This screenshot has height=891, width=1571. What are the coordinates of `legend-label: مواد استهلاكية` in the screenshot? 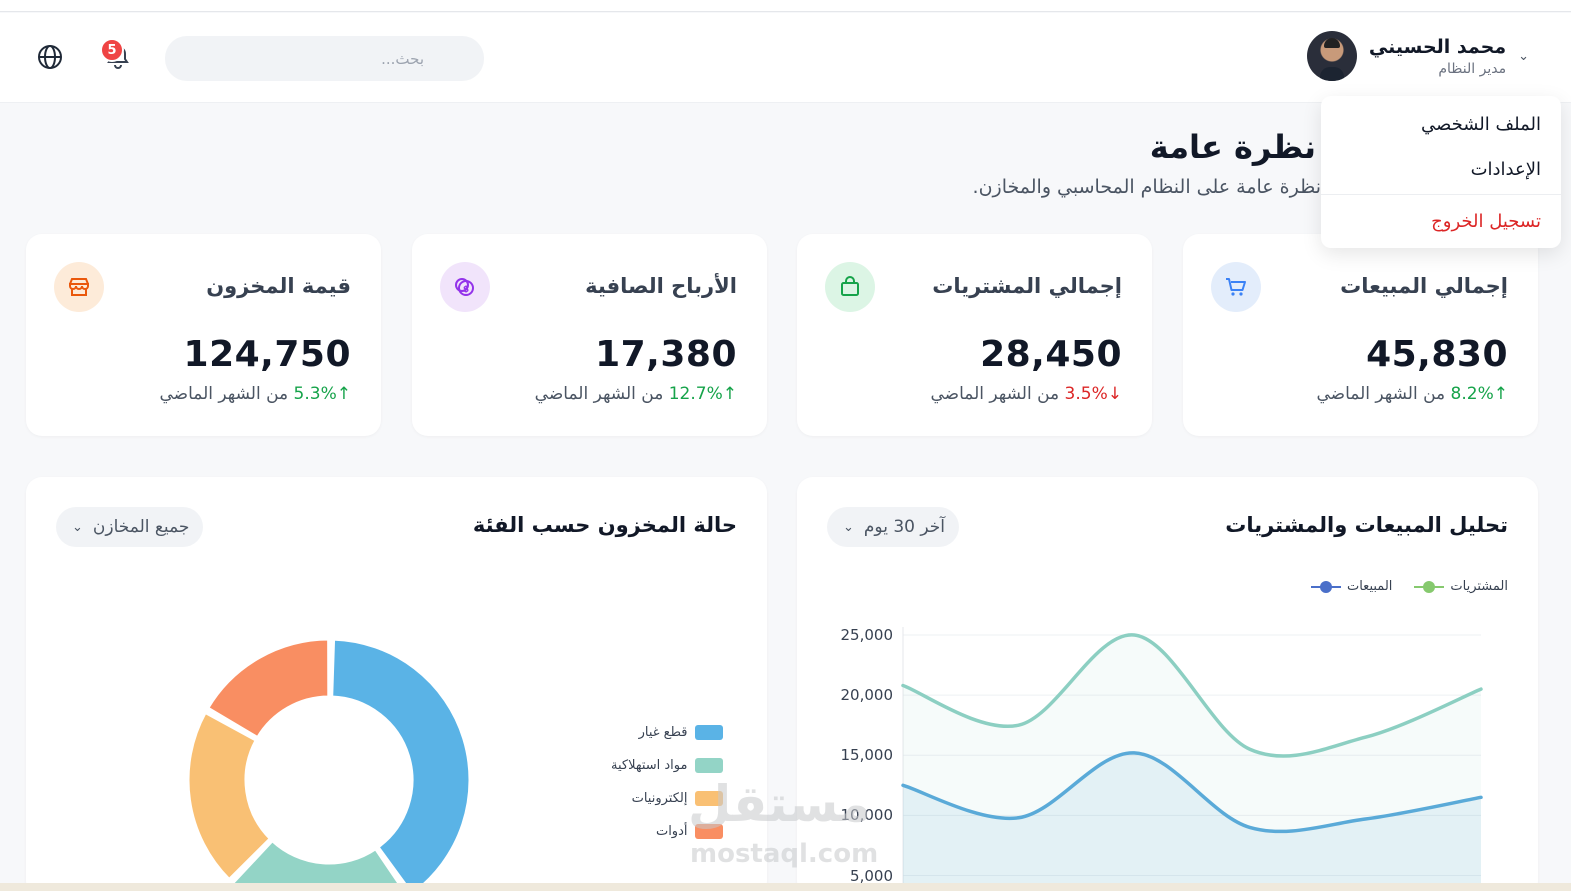 It's located at (649, 765).